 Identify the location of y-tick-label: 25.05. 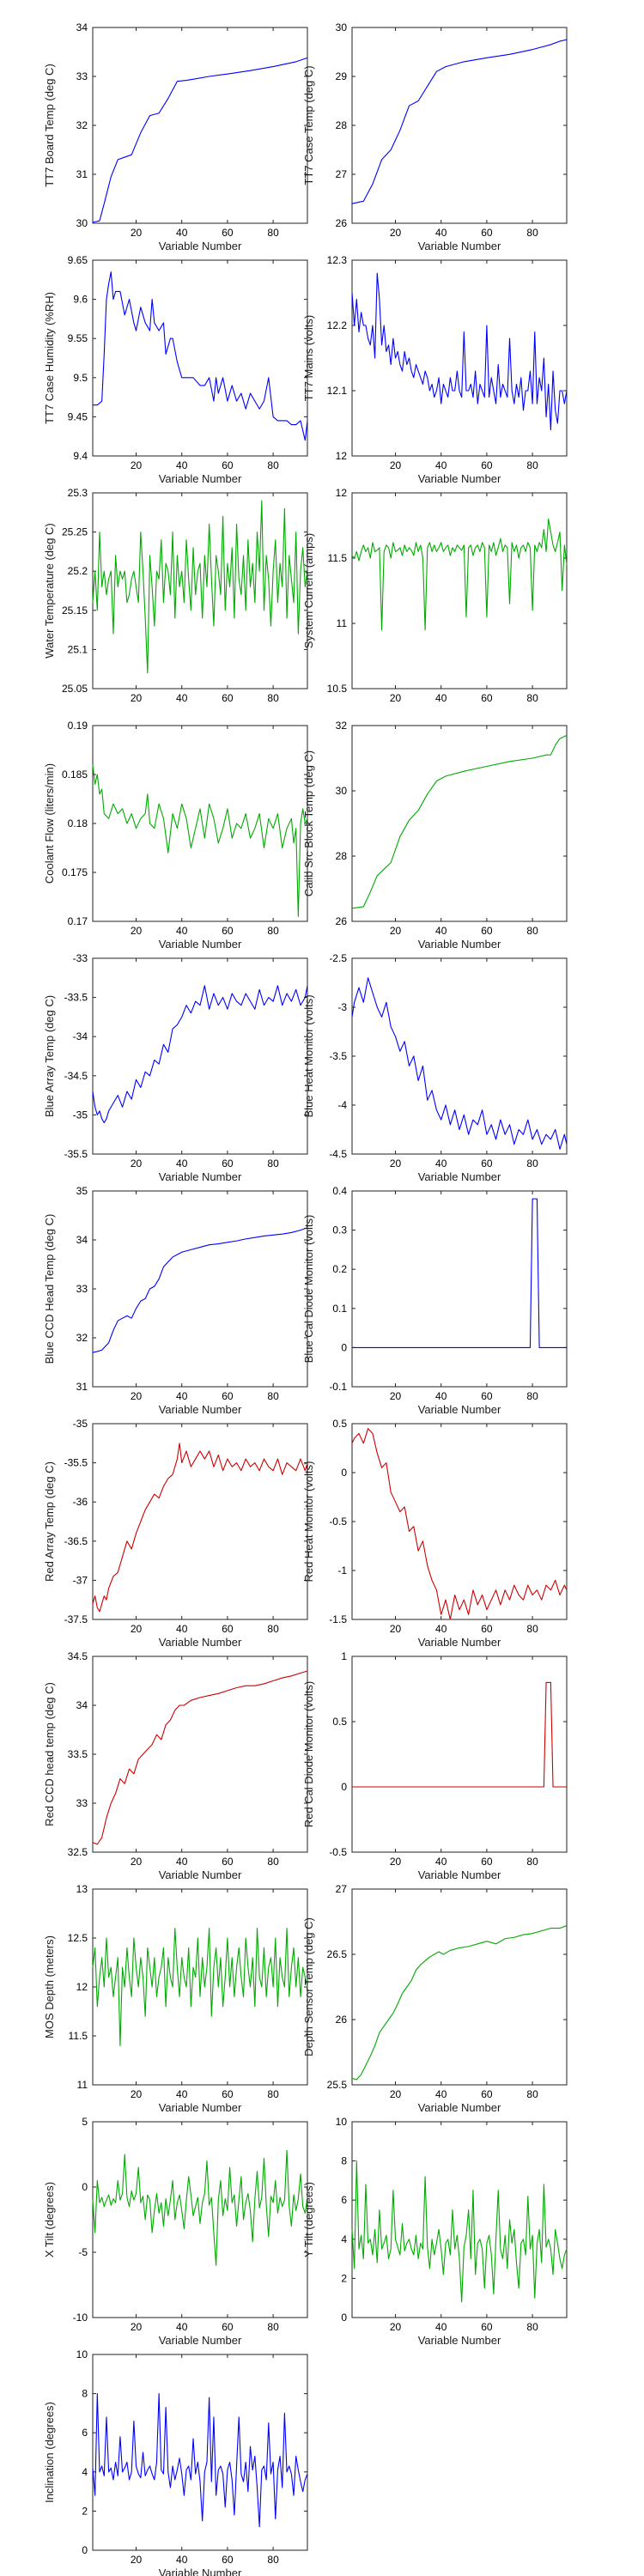
(75, 689).